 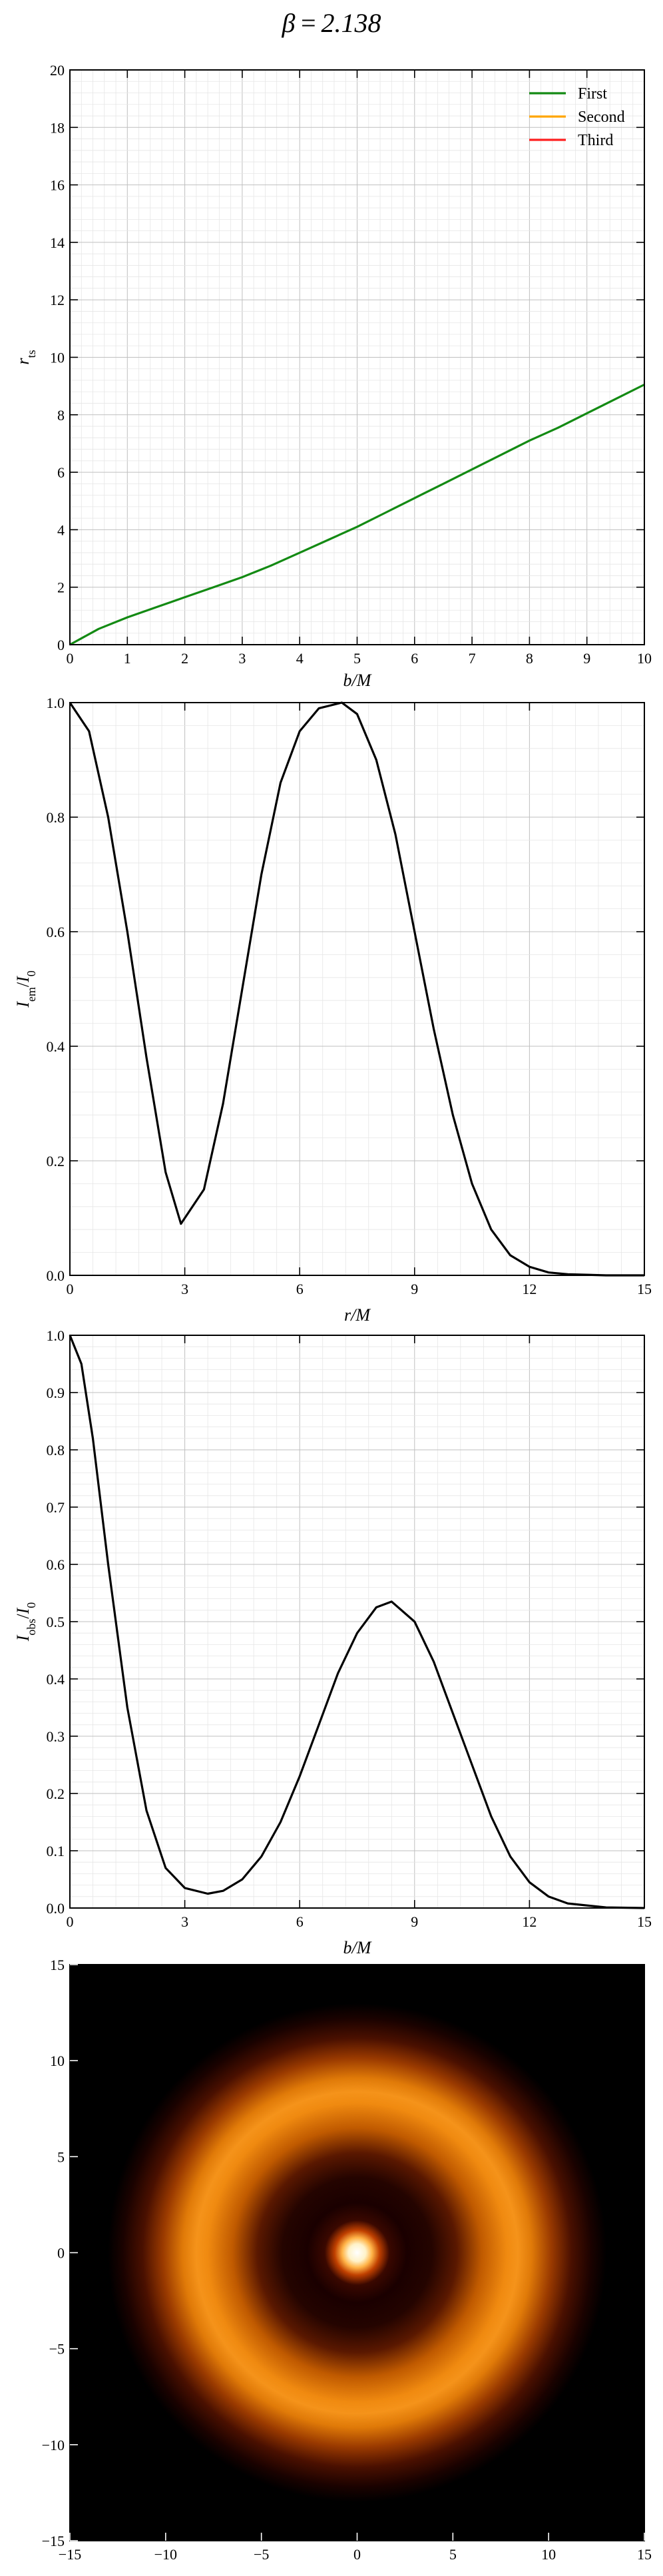 I want to click on legend-label-1: First, so click(x=592, y=94).